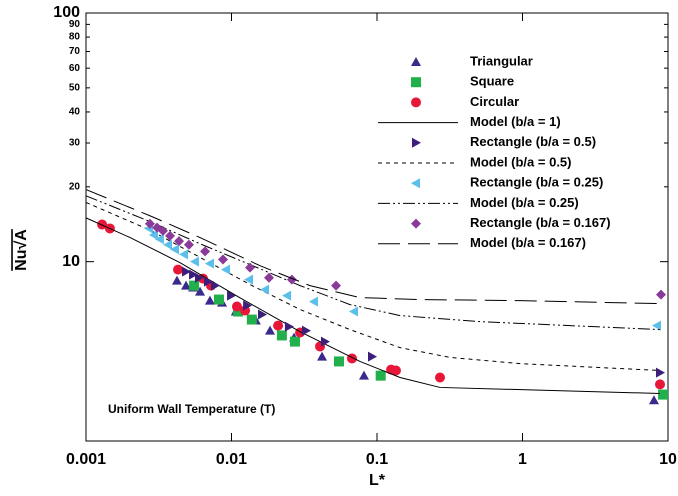  What do you see at coordinates (86, 459) in the screenshot?
I see `x-tick-label: 0.001` at bounding box center [86, 459].